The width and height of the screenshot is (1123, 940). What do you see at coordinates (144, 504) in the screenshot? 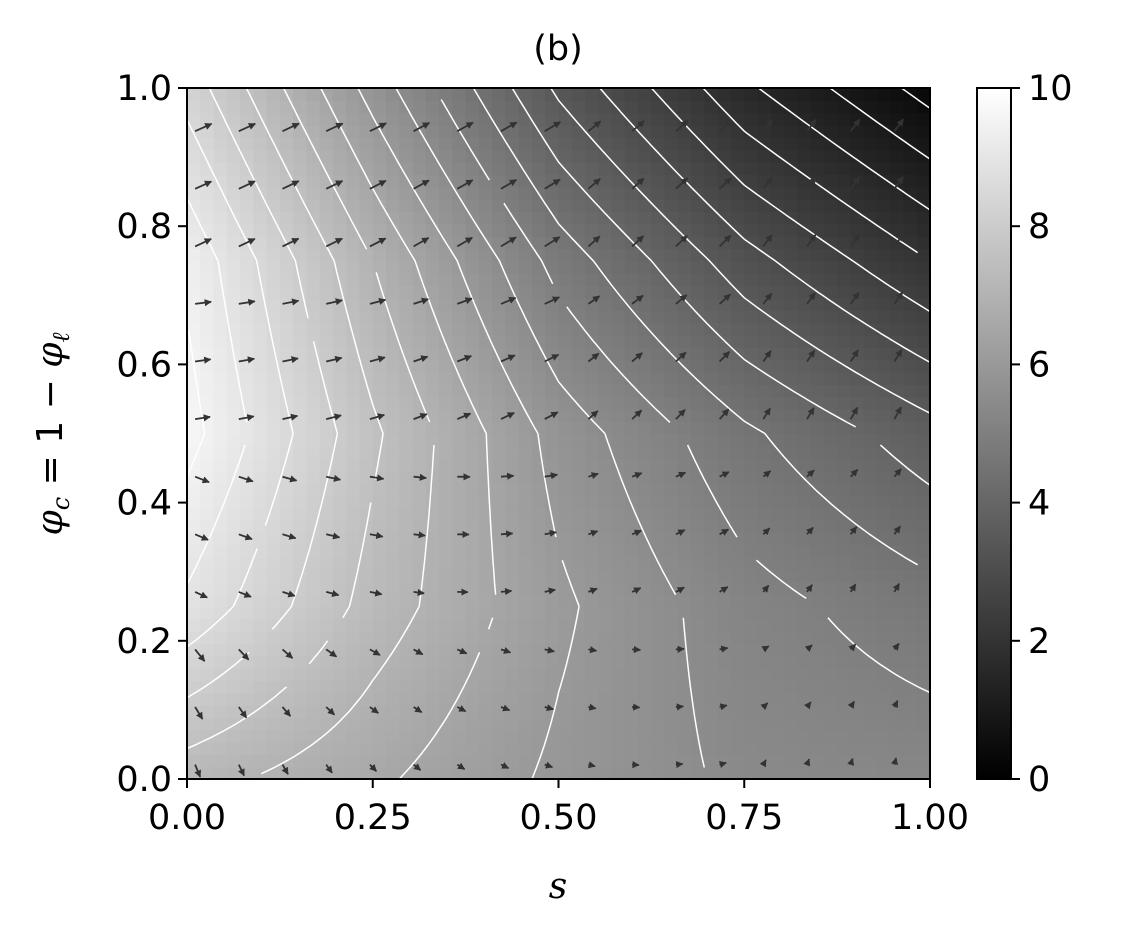
I see `y-tick-label: 0.4` at bounding box center [144, 504].